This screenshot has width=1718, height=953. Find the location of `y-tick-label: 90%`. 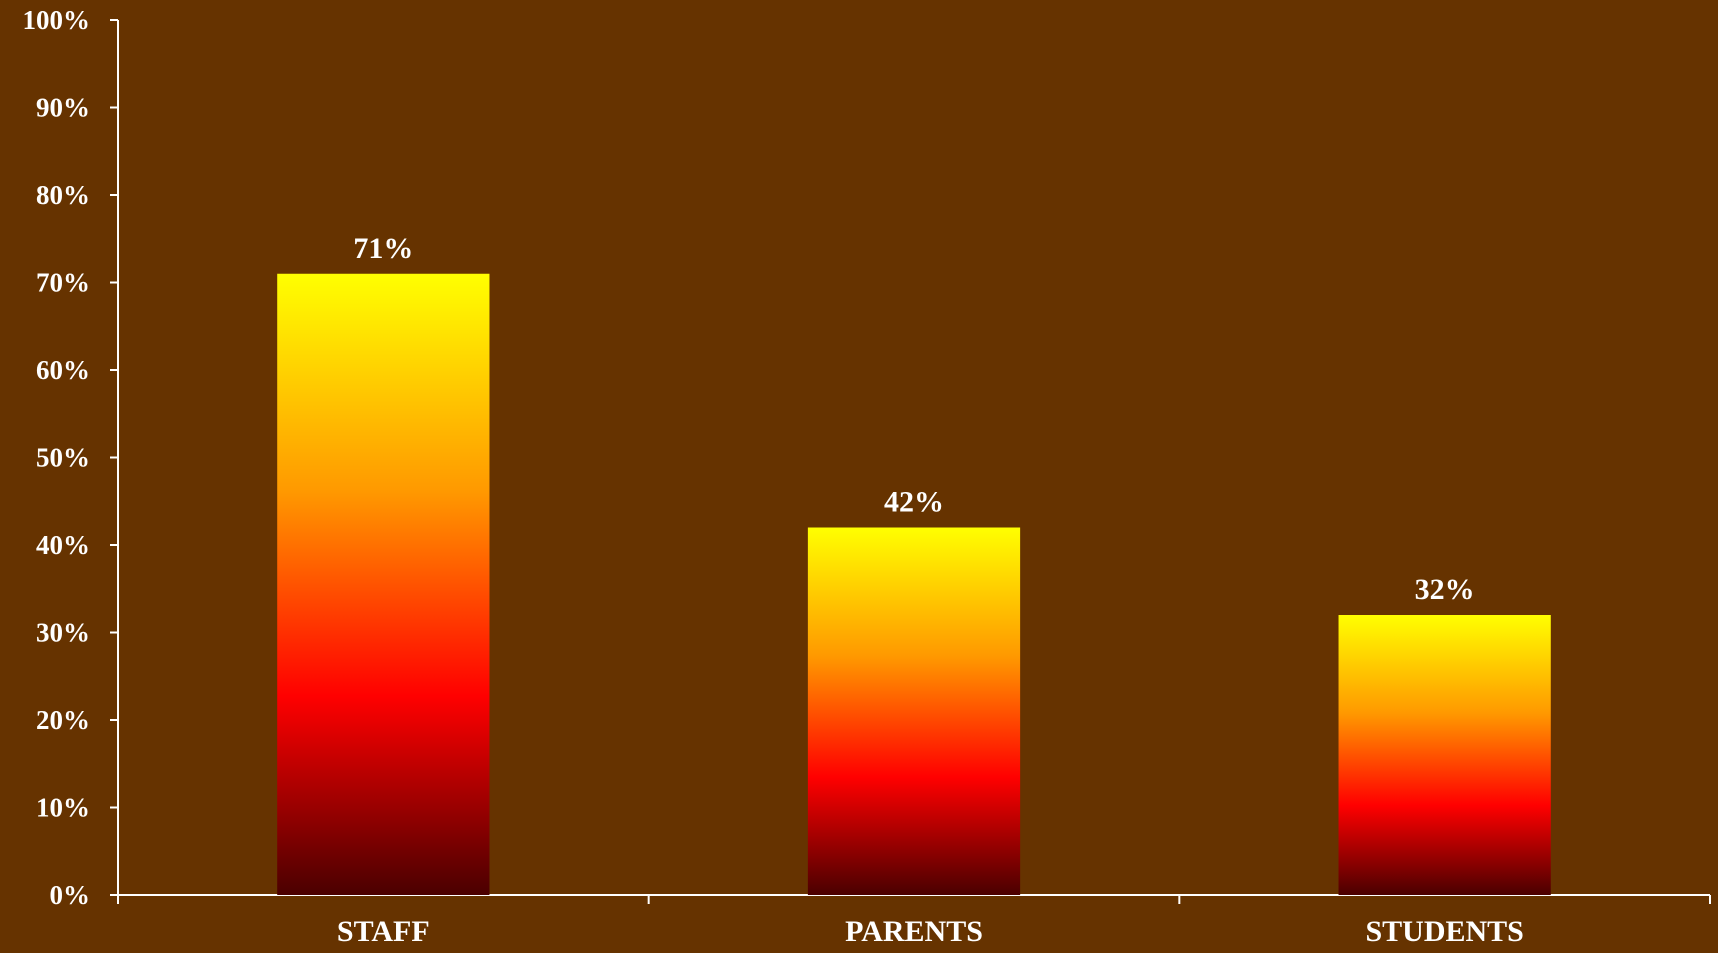

y-tick-label: 90% is located at coordinates (63, 108).